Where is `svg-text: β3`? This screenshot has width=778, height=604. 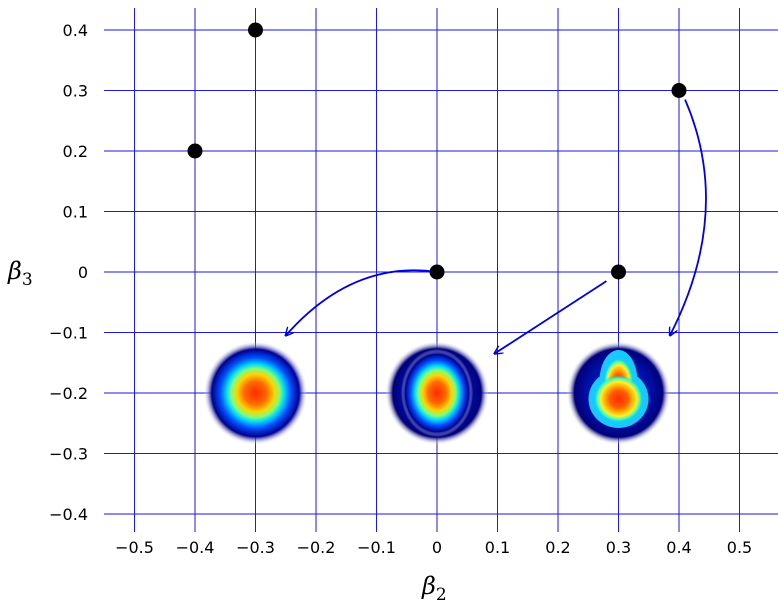
svg-text: β3 is located at coordinates (20, 273).